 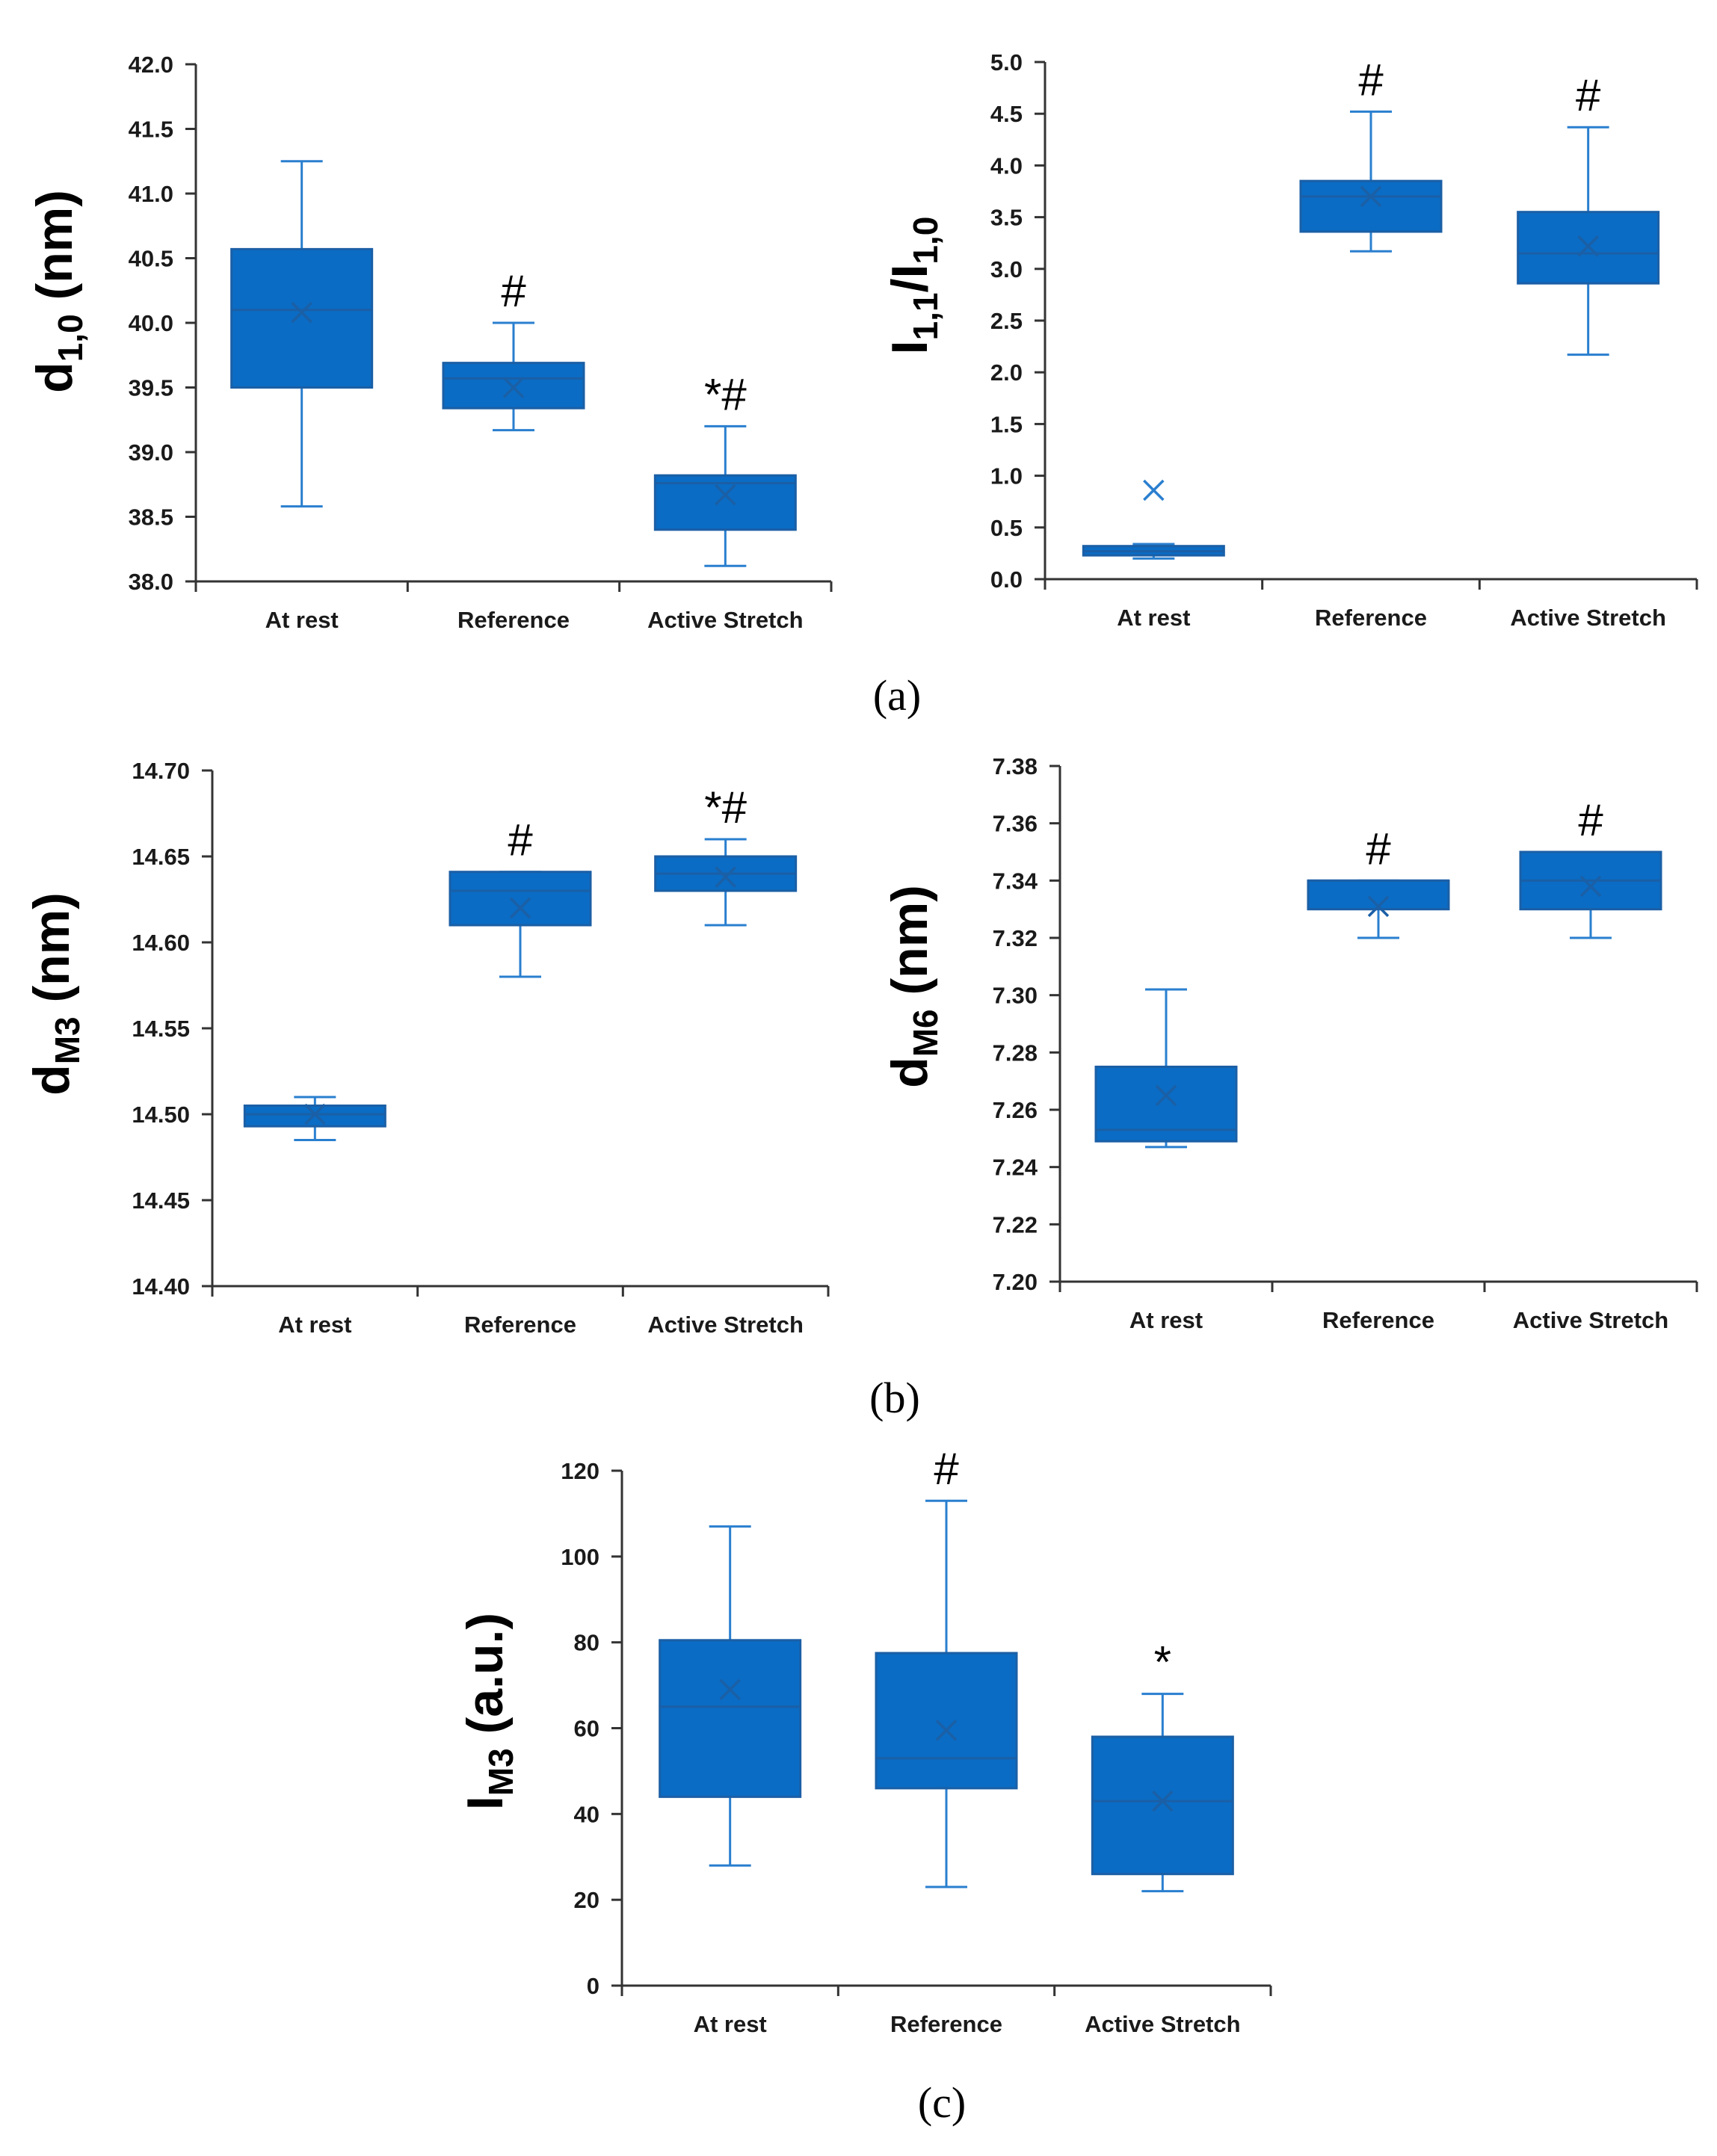 I want to click on y-tick-label: 80, so click(x=586, y=1643).